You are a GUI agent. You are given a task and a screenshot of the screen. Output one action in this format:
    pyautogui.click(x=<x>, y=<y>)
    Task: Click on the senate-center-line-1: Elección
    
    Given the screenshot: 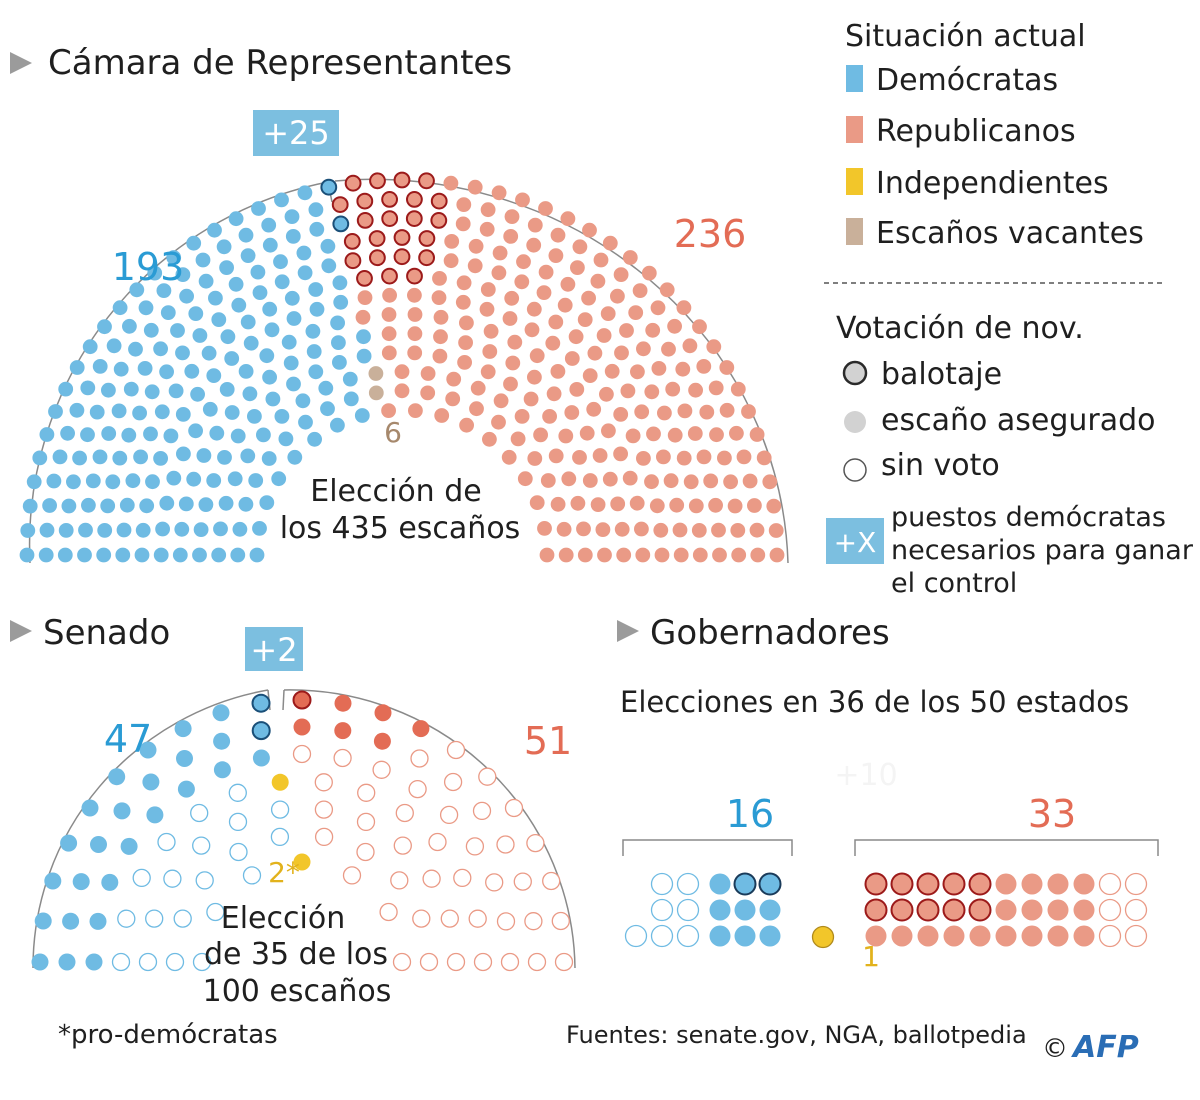 What is the action you would take?
    pyautogui.click(x=283, y=918)
    